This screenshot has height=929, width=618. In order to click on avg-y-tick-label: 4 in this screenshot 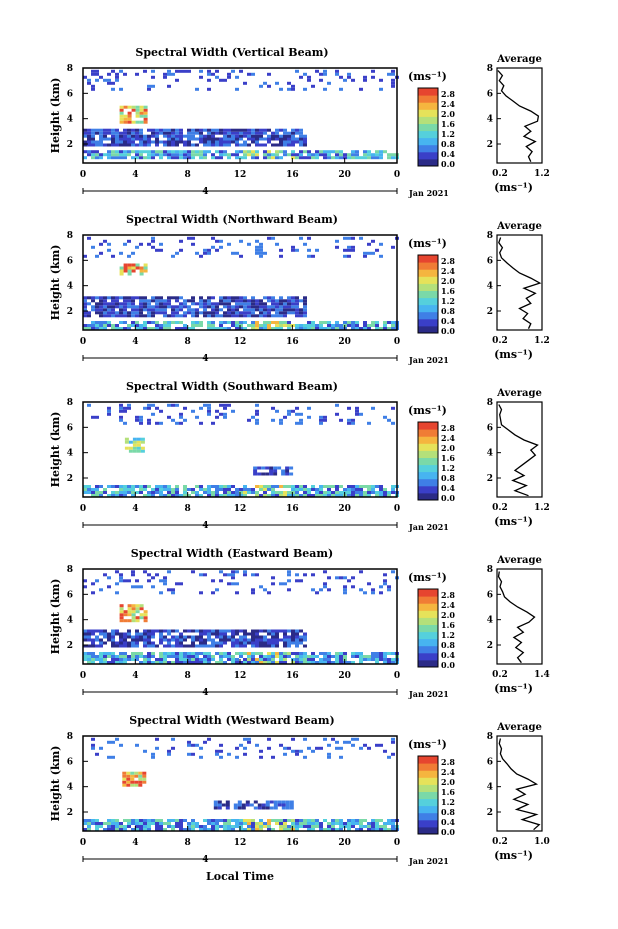, I will do `click(490, 788)`.